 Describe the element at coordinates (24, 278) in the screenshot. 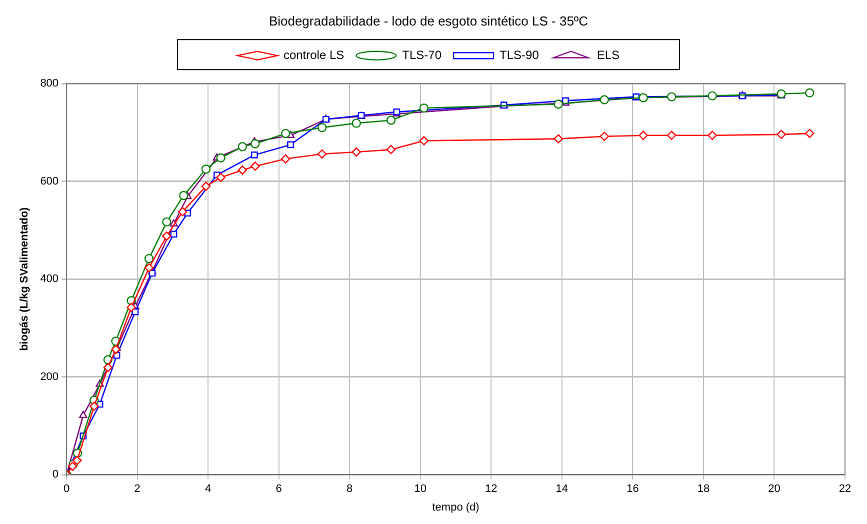

I see `y-axis-title: biogás (L/kg SValimentado)` at that location.